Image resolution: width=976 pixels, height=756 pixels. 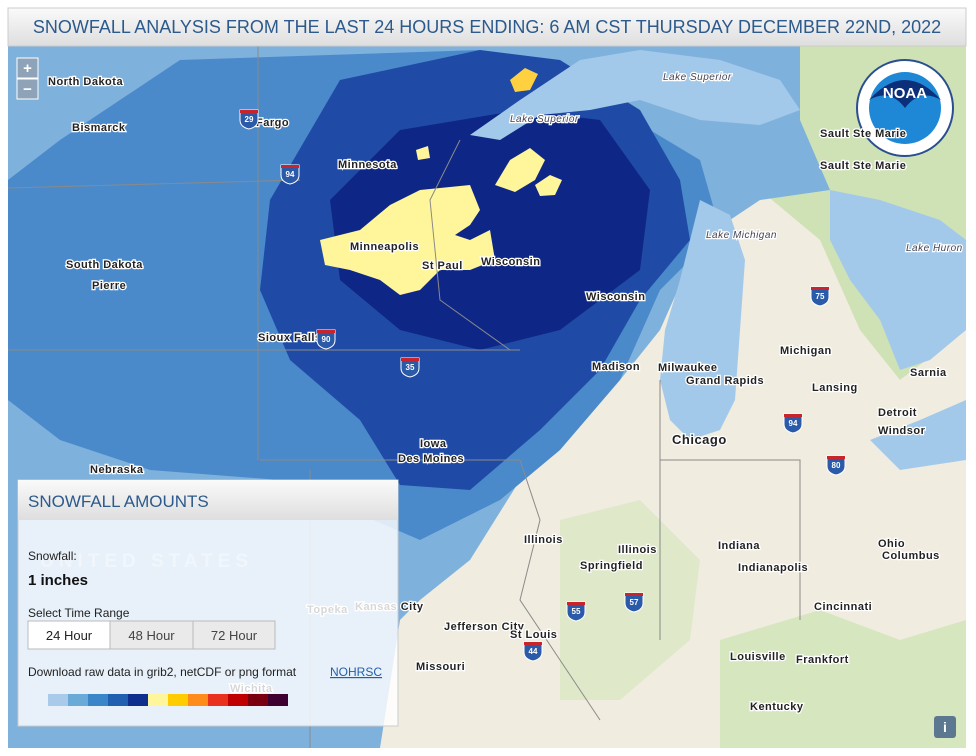 I want to click on map-label: North Dakota, so click(x=85, y=82).